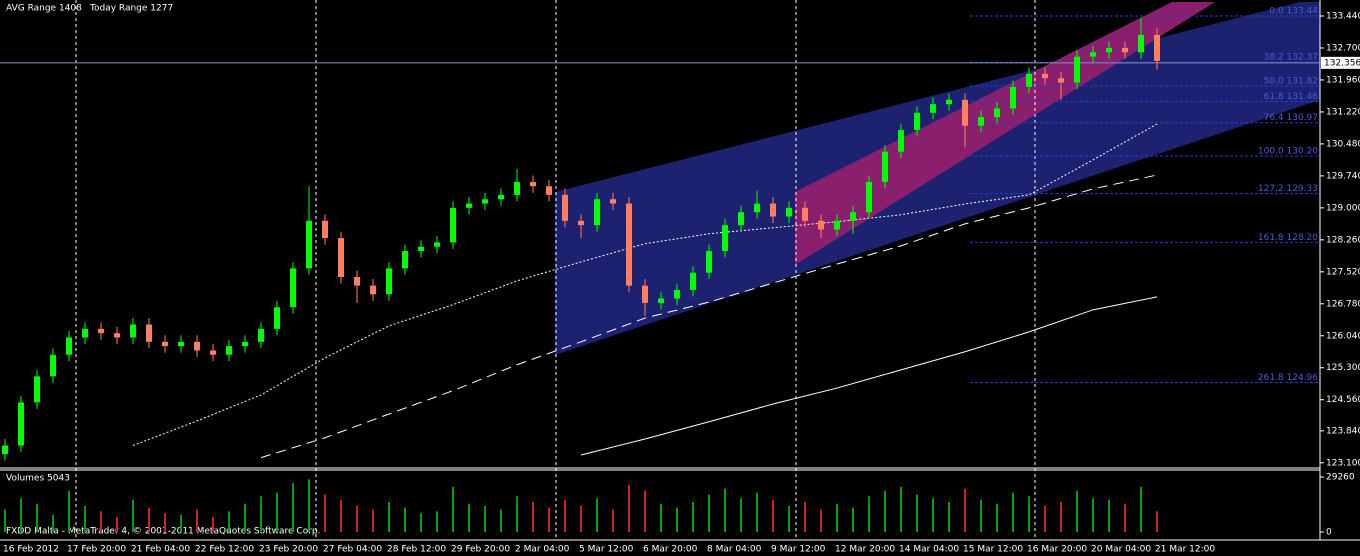  Describe the element at coordinates (1340, 62) in the screenshot. I see `bid-box` at that location.